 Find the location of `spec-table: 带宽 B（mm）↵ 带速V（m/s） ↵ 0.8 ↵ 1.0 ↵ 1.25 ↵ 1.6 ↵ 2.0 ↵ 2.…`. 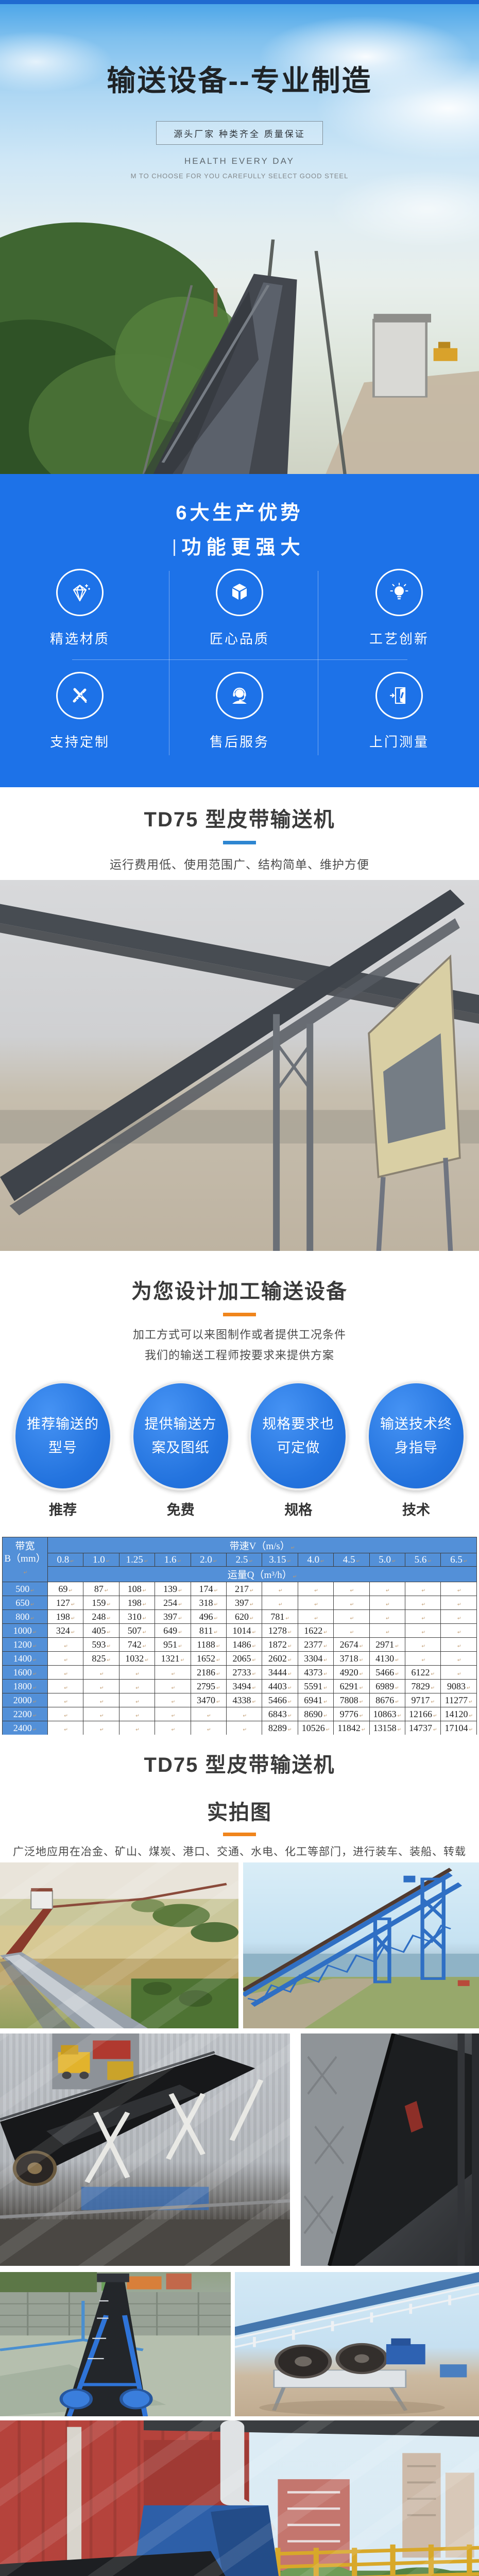

spec-table: 带宽 B（mm）↵ 带速V（m/s） ↵ 0.8 ↵ 1.0 ↵ 1.25 ↵ 1.6 ↵ 2.0 ↵ 2.… is located at coordinates (239, 1636).